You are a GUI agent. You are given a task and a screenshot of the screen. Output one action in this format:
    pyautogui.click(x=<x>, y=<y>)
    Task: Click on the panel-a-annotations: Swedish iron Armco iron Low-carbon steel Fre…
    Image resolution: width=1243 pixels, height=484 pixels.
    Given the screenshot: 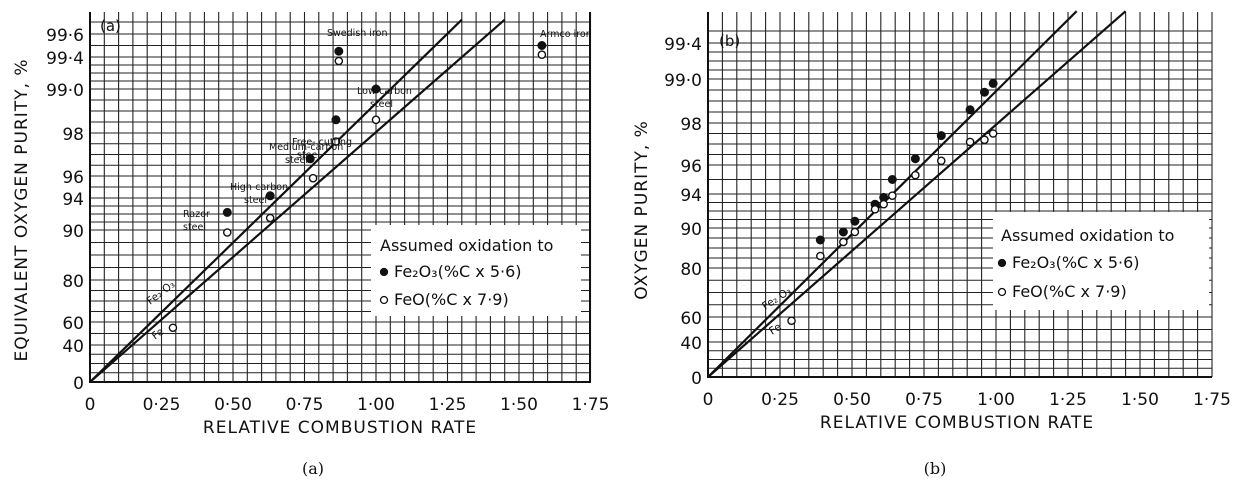 What is the action you would take?
    pyautogui.click(x=387, y=130)
    